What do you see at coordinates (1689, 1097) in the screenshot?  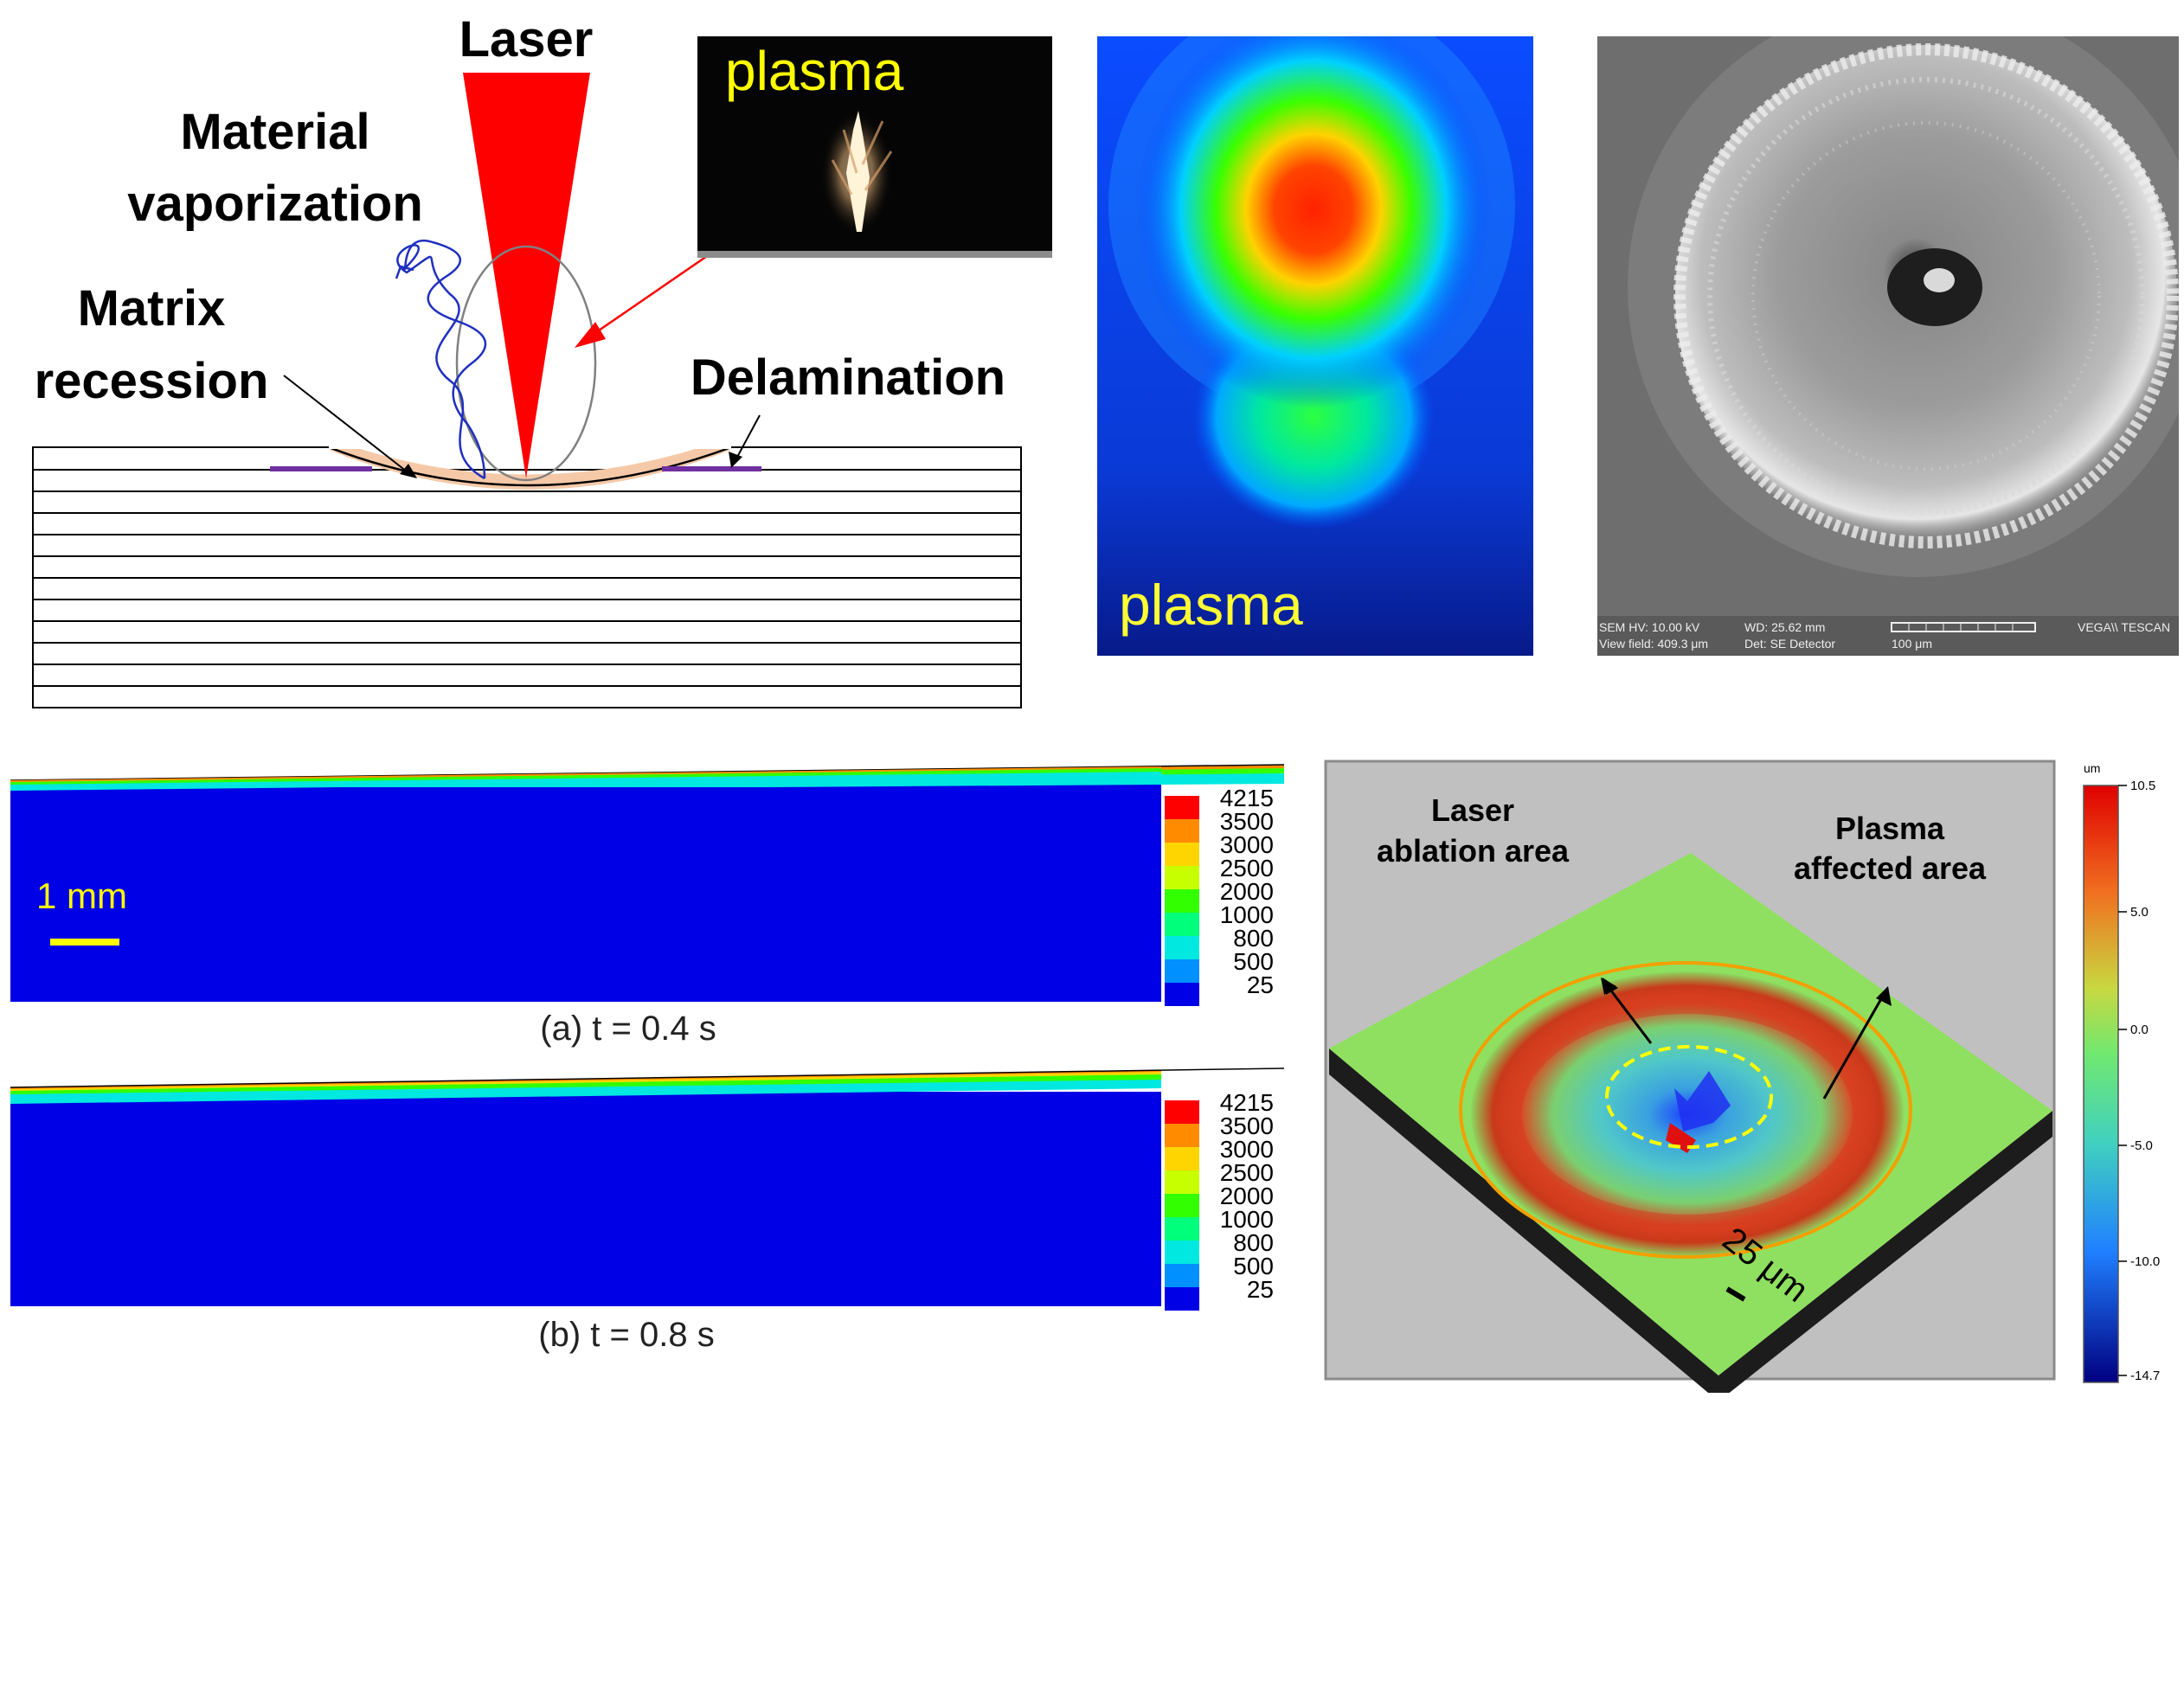 I see `ablation-outline` at bounding box center [1689, 1097].